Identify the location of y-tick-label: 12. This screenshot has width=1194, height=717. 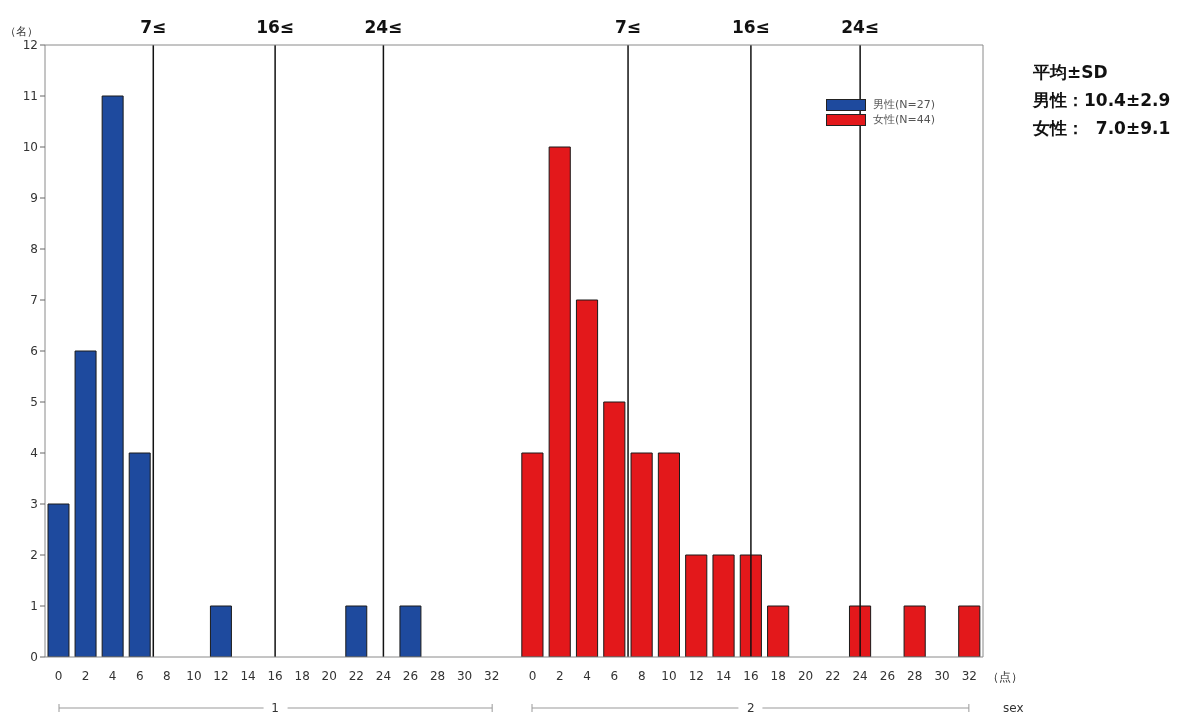
(30, 45).